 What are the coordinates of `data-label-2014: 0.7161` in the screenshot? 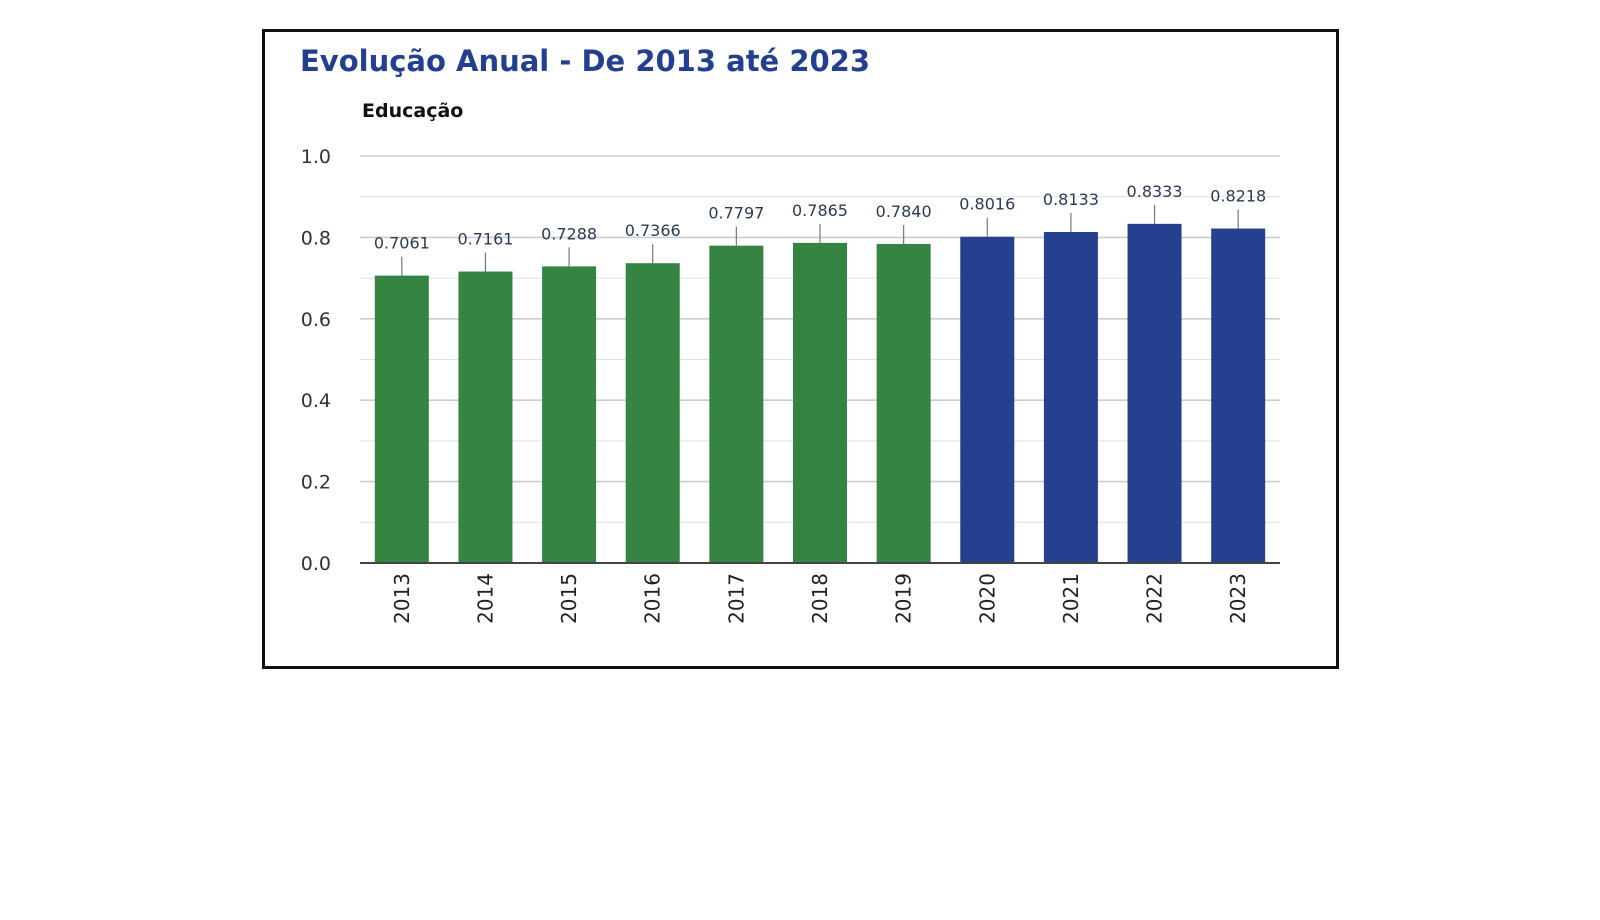 It's located at (485, 239).